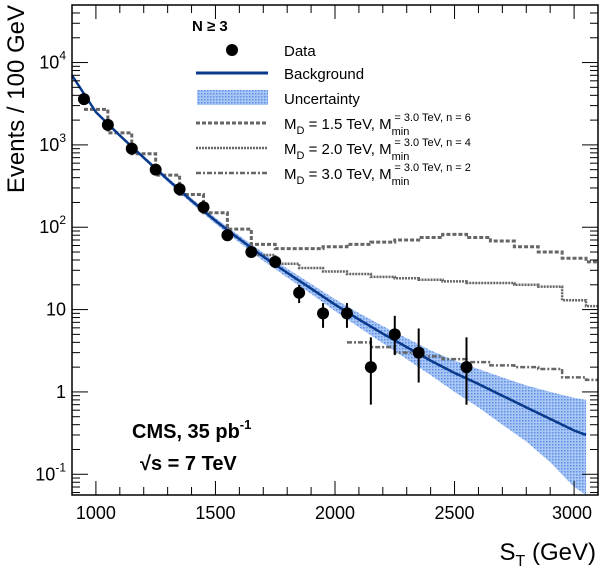  I want to click on x-tick-label: 1500, so click(215, 513).